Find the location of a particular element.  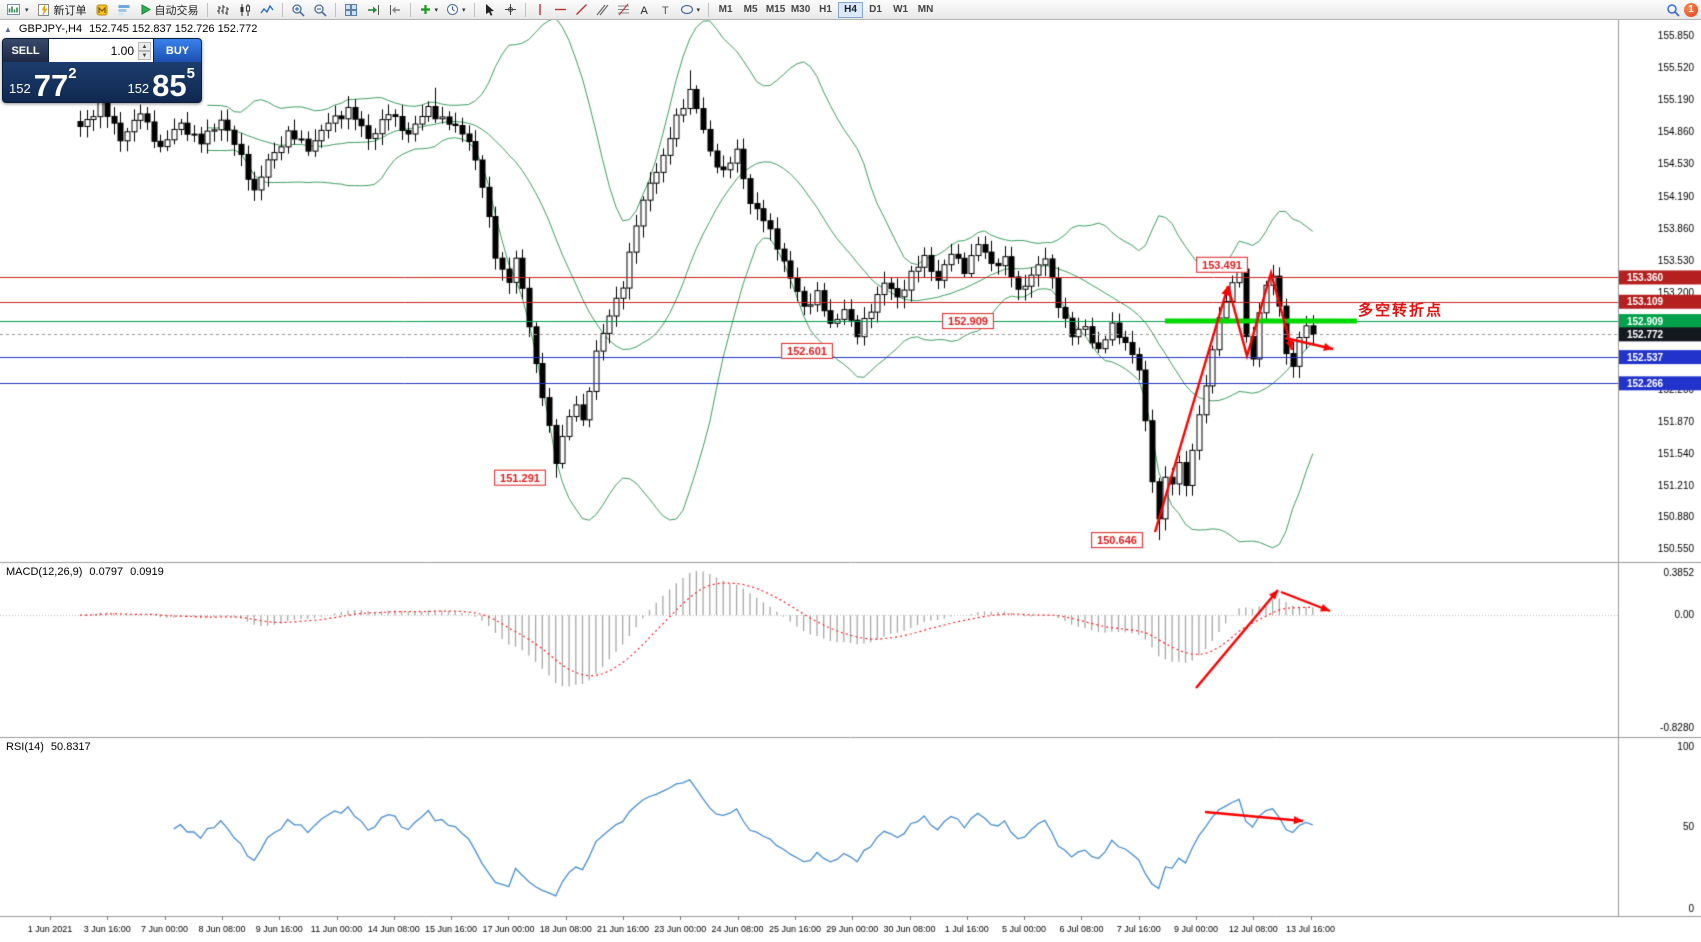

cursor-button is located at coordinates (489, 10).